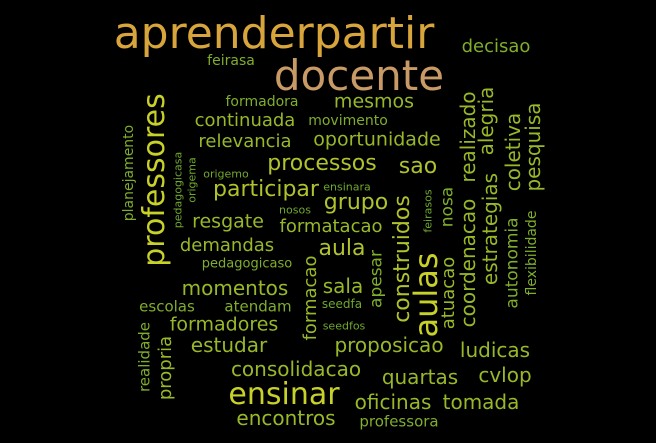 This screenshot has width=656, height=443. What do you see at coordinates (374, 101) in the screenshot?
I see `word-mesmos: mesmos` at bounding box center [374, 101].